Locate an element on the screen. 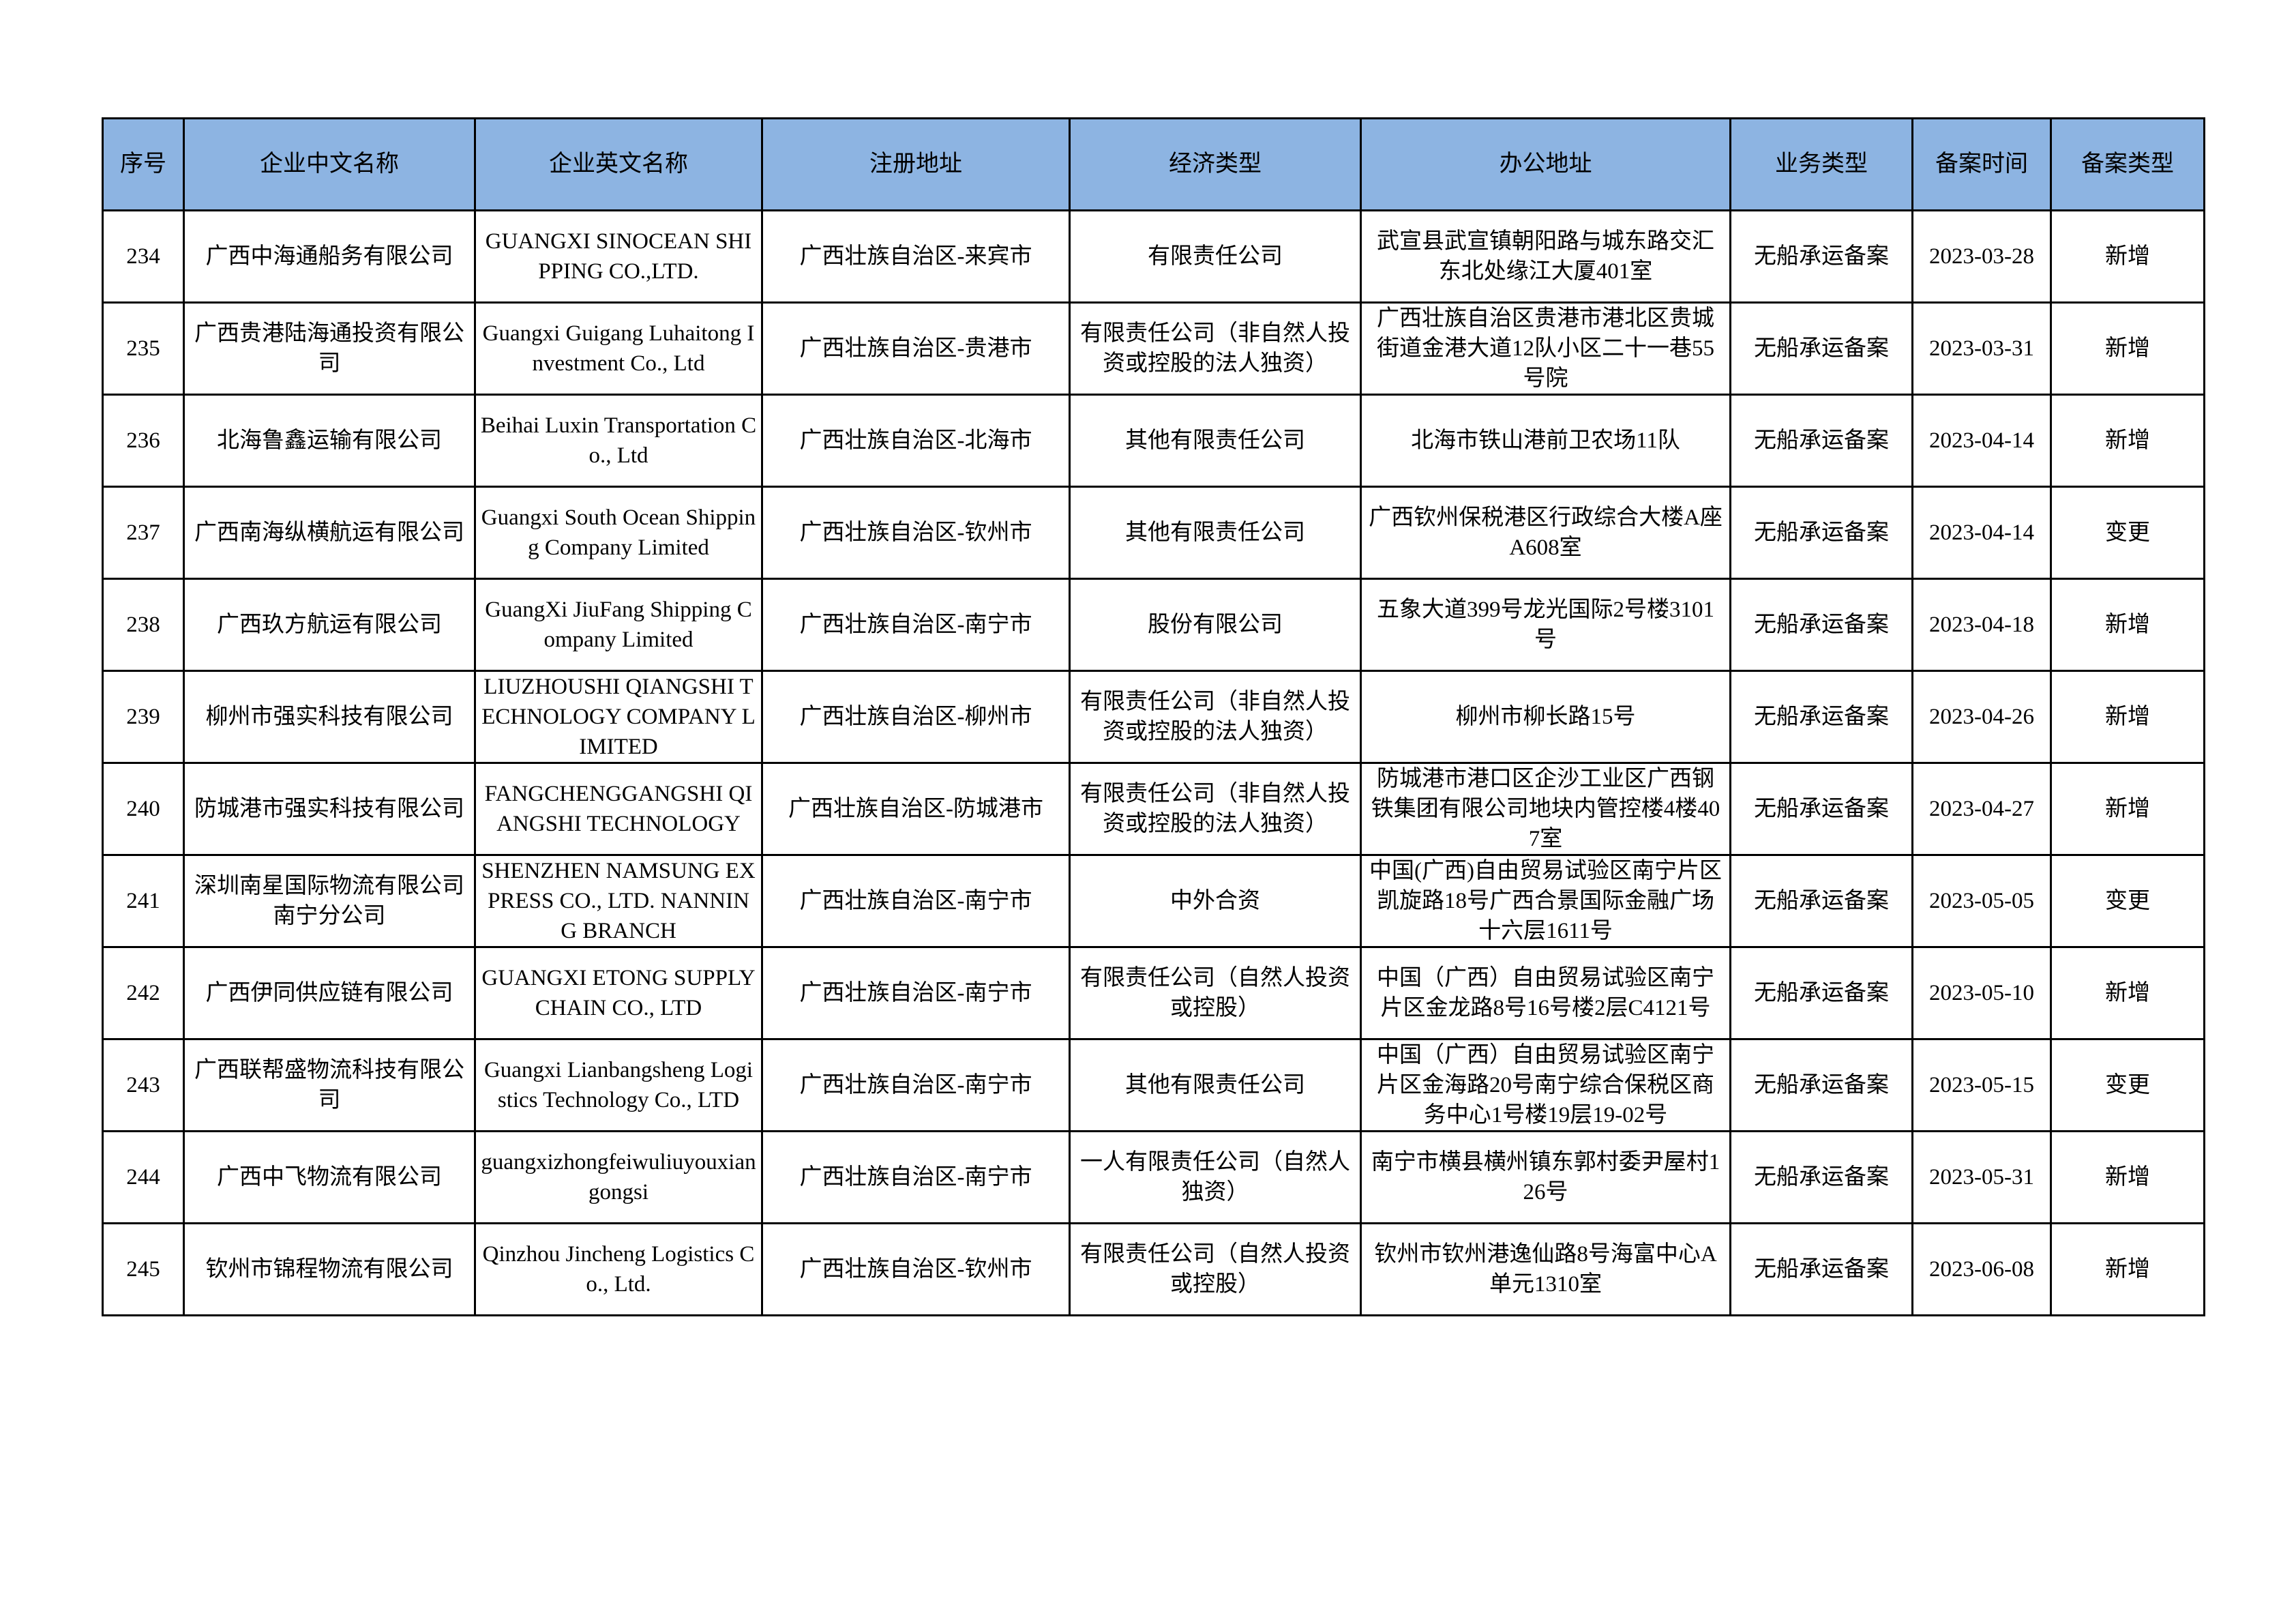 The width and height of the screenshot is (2296, 1624). cell-filing-date: 2023-04-26 is located at coordinates (1982, 717).